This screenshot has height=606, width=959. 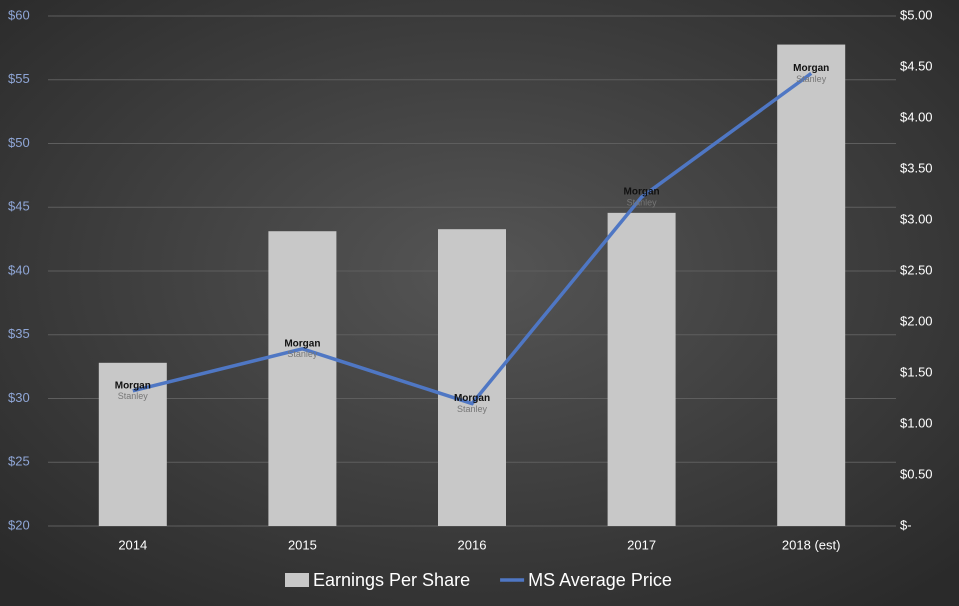 I want to click on y2-tick-label: $4.50, so click(x=916, y=65).